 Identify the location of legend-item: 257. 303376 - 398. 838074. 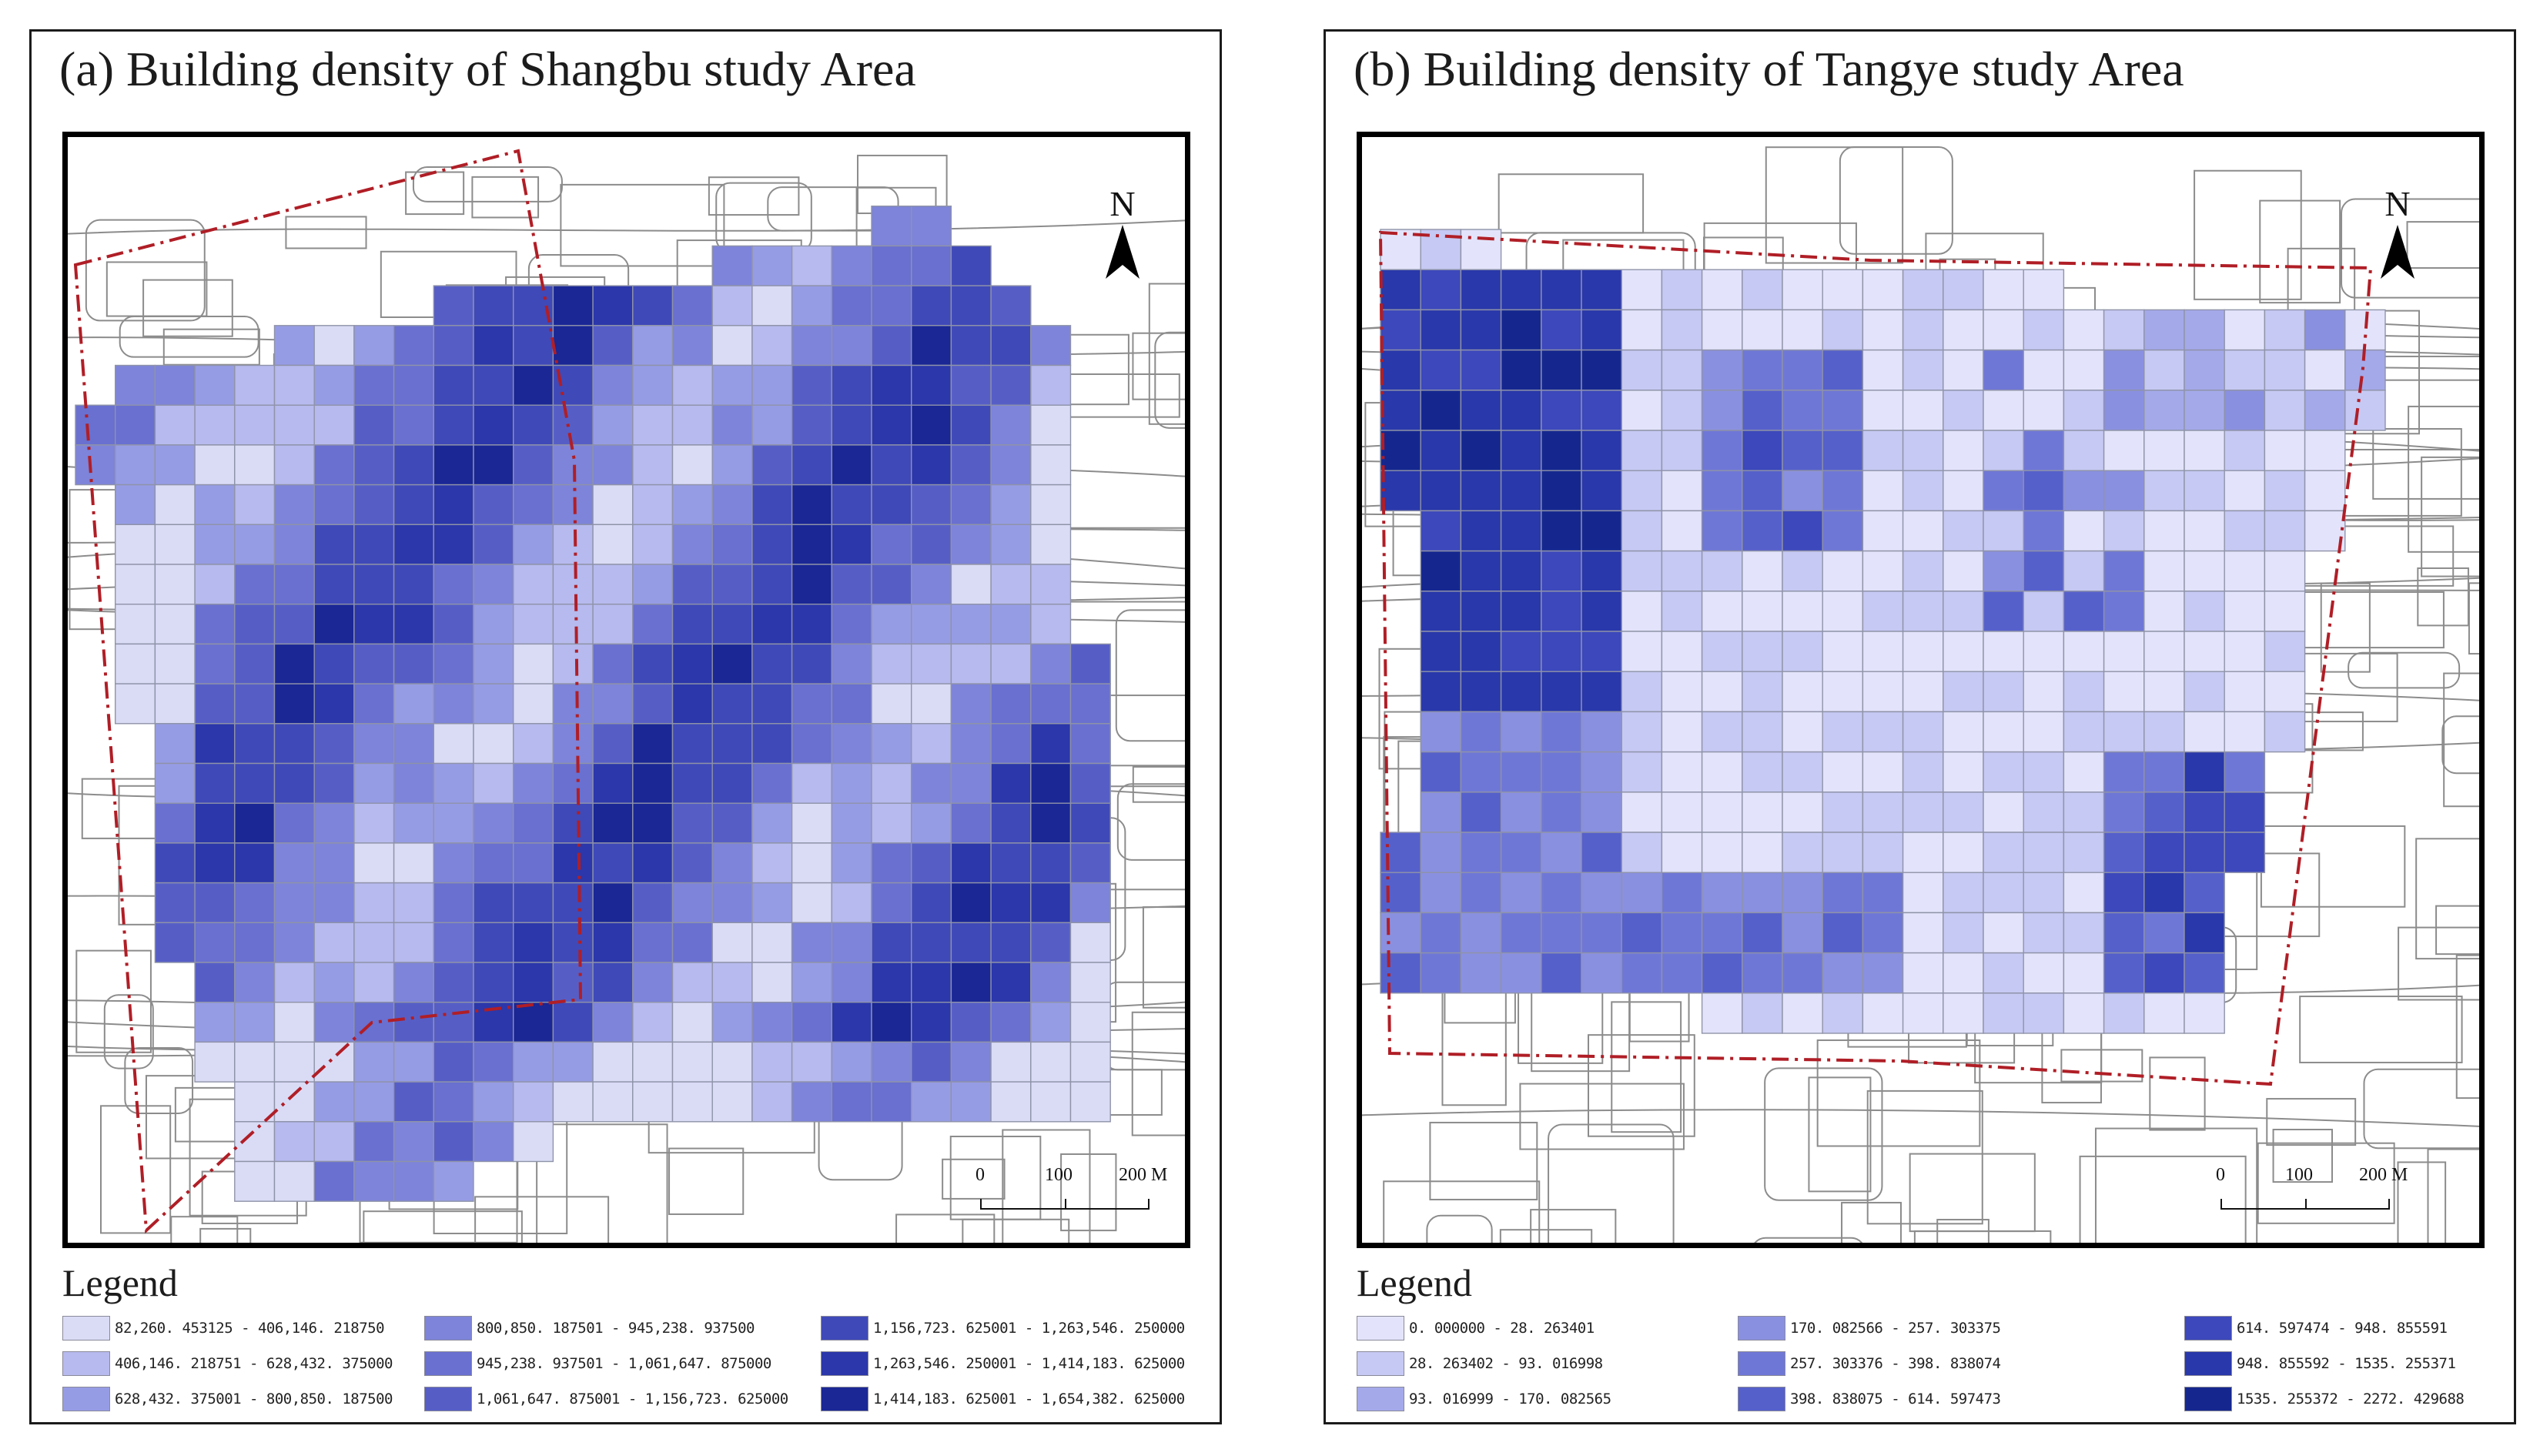
(1869, 1364).